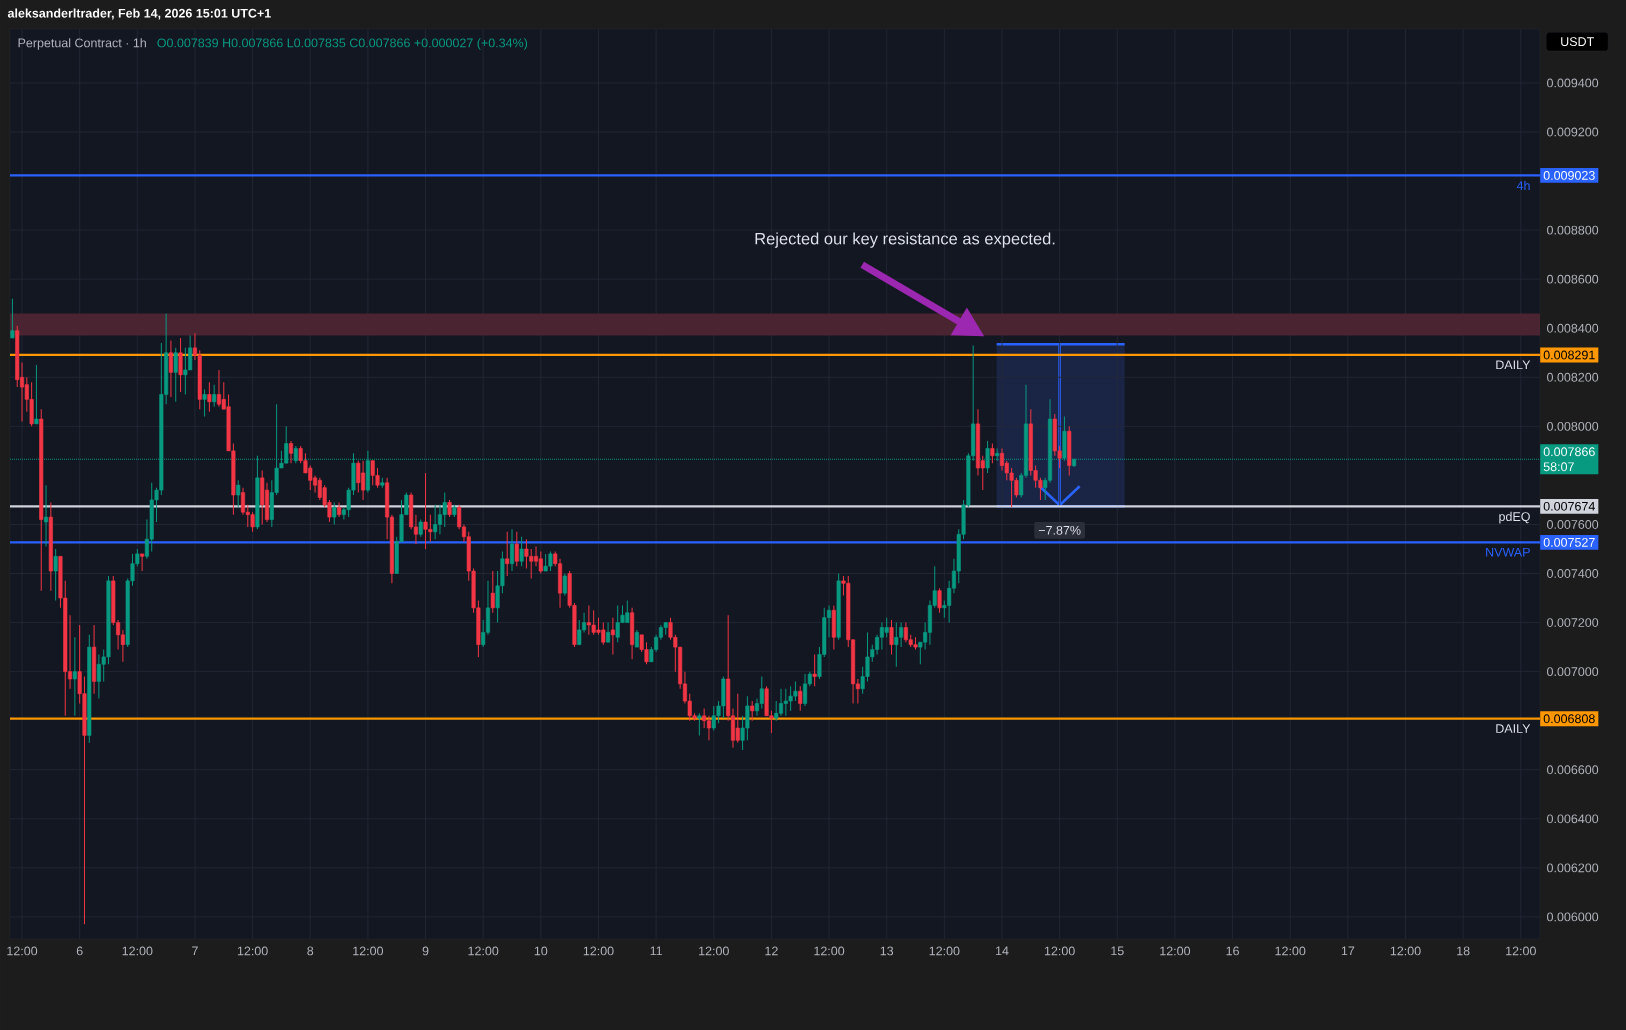  I want to click on text: 58:07, so click(1558, 467).